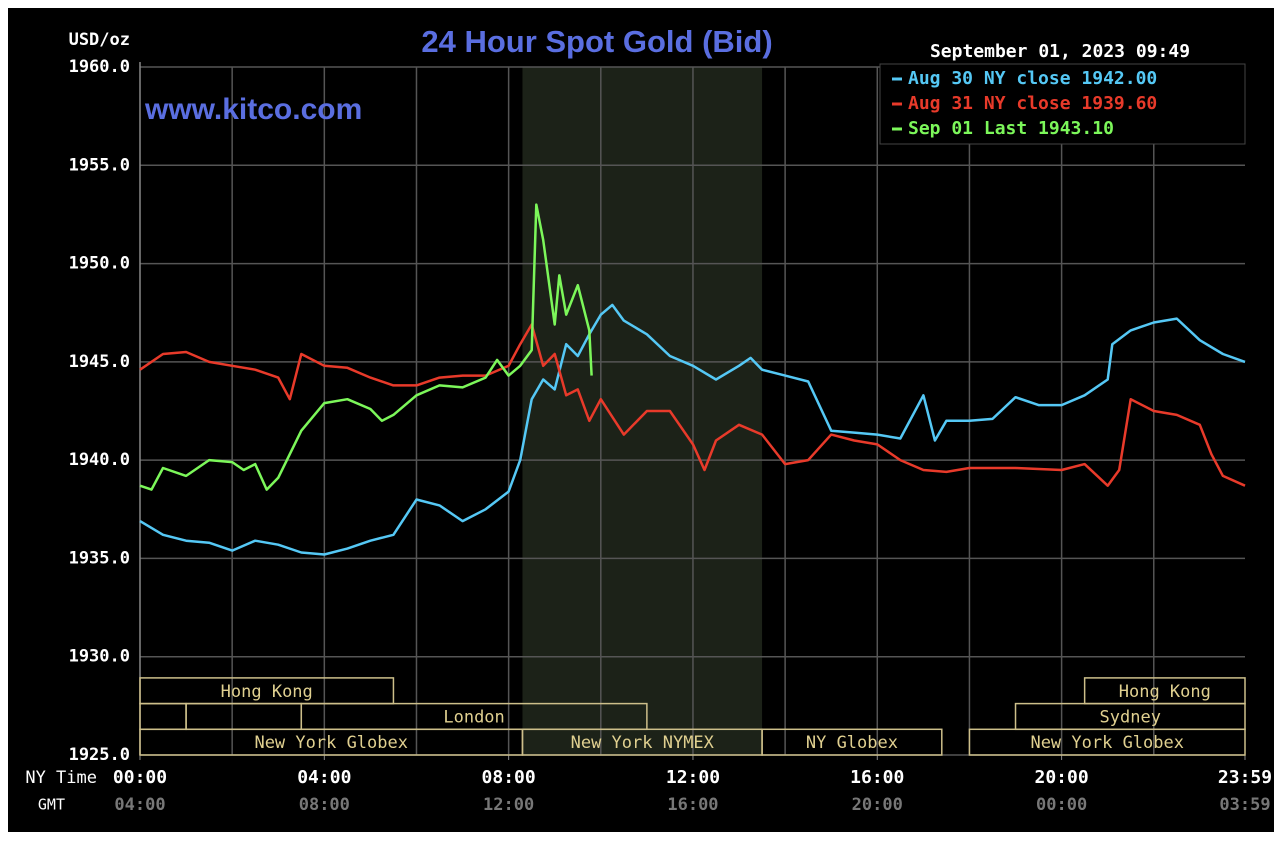 The height and width of the screenshot is (846, 1282). I want to click on gmt-tick-label: 12:00, so click(508, 805).